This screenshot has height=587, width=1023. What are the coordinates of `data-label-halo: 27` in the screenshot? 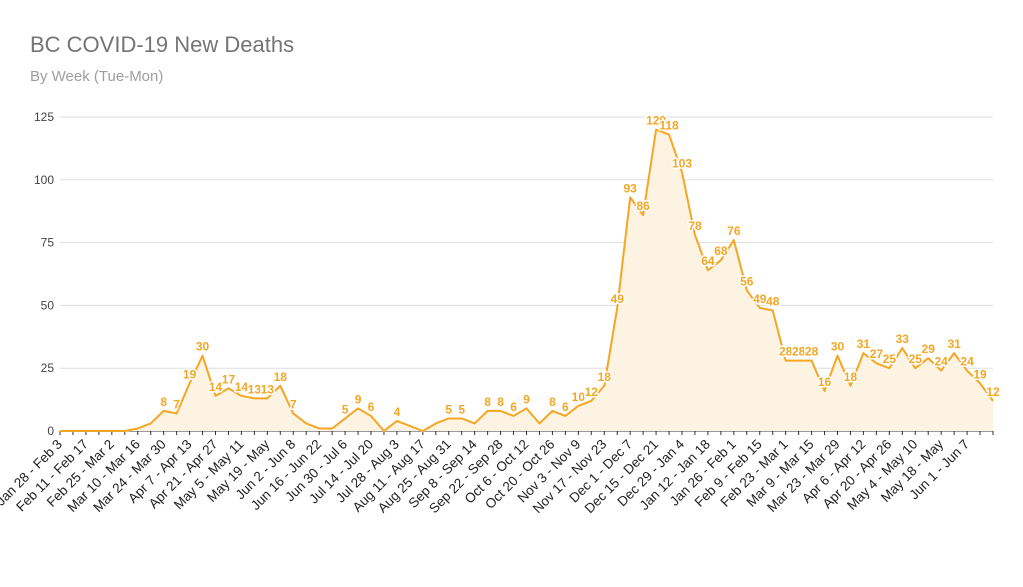 It's located at (877, 354).